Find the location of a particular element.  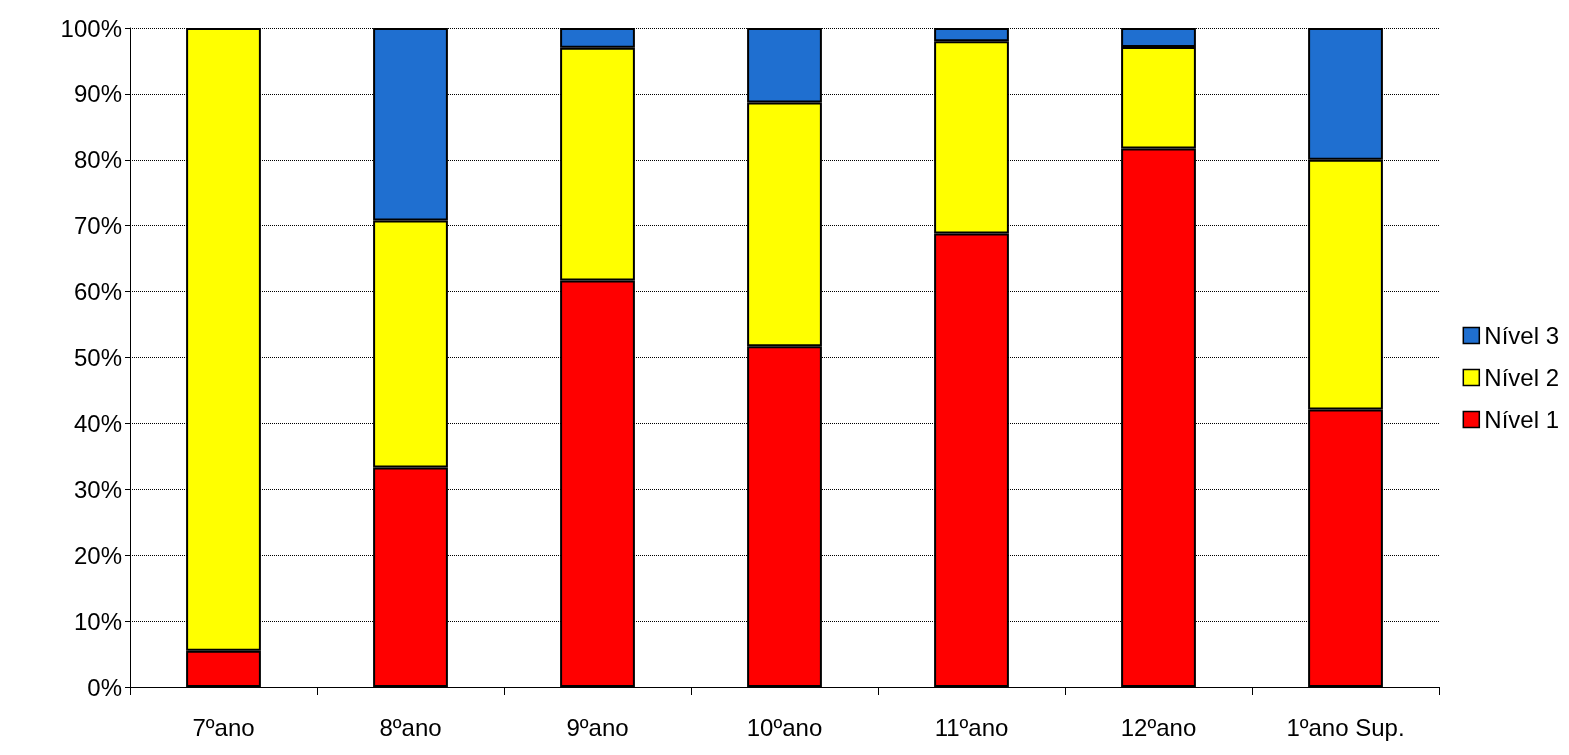

y-tick-label: 30% is located at coordinates (97, 489).